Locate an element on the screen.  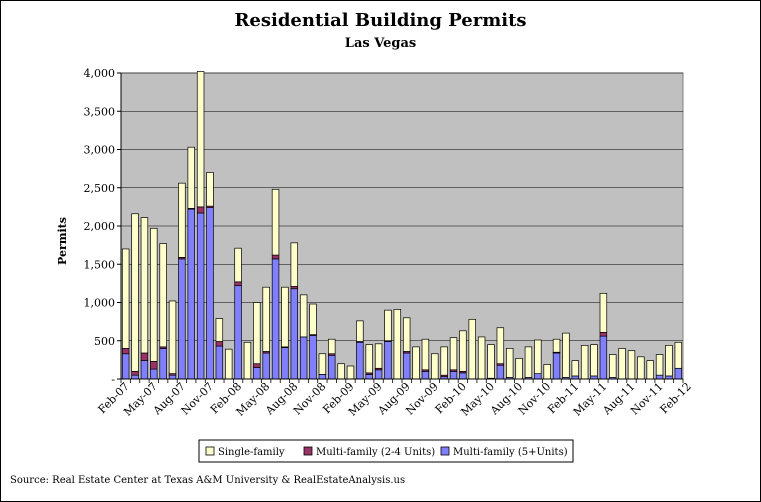
y-tick-label: 4,000 is located at coordinates (100, 73).